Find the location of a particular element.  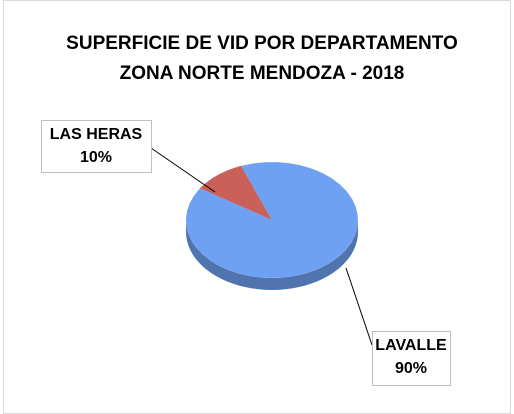

chart-subtitle: ZONA NORTE MENDOZA - 2018 is located at coordinates (262, 73).